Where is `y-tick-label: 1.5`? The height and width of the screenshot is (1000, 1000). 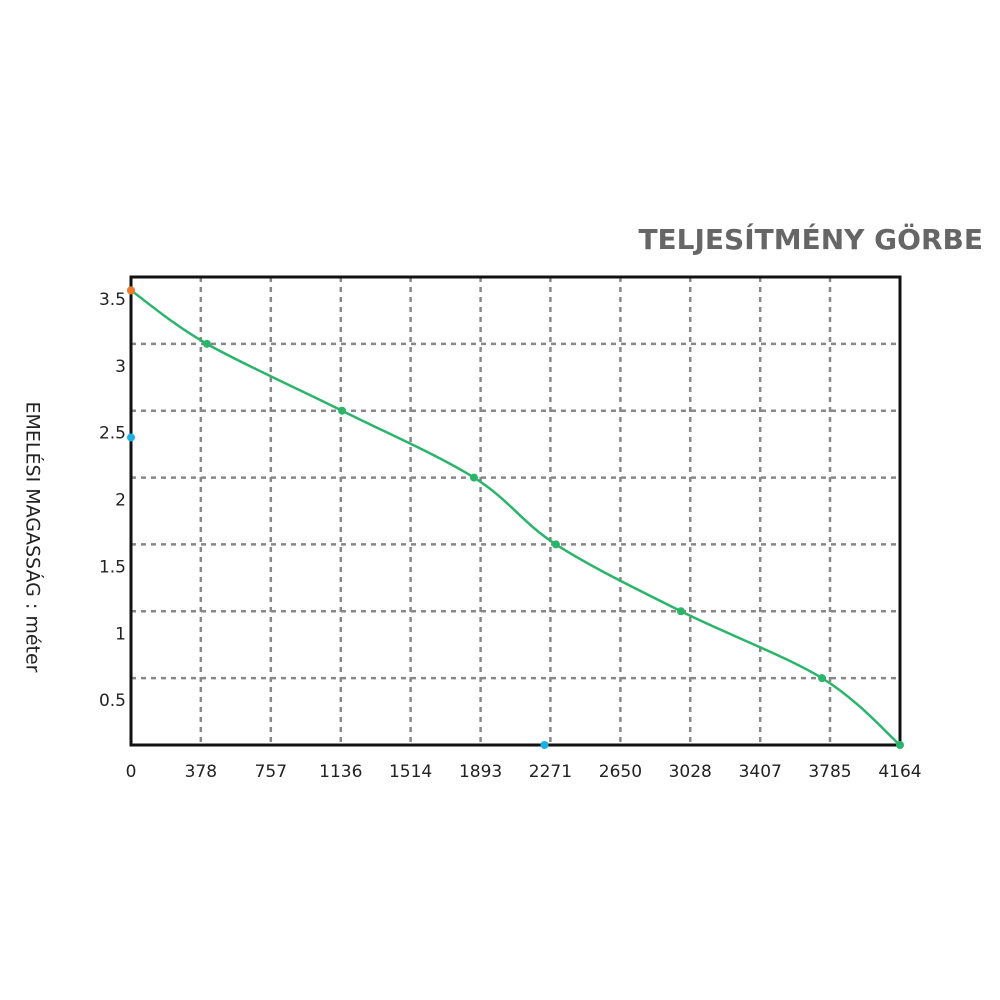
y-tick-label: 1.5 is located at coordinates (112, 567).